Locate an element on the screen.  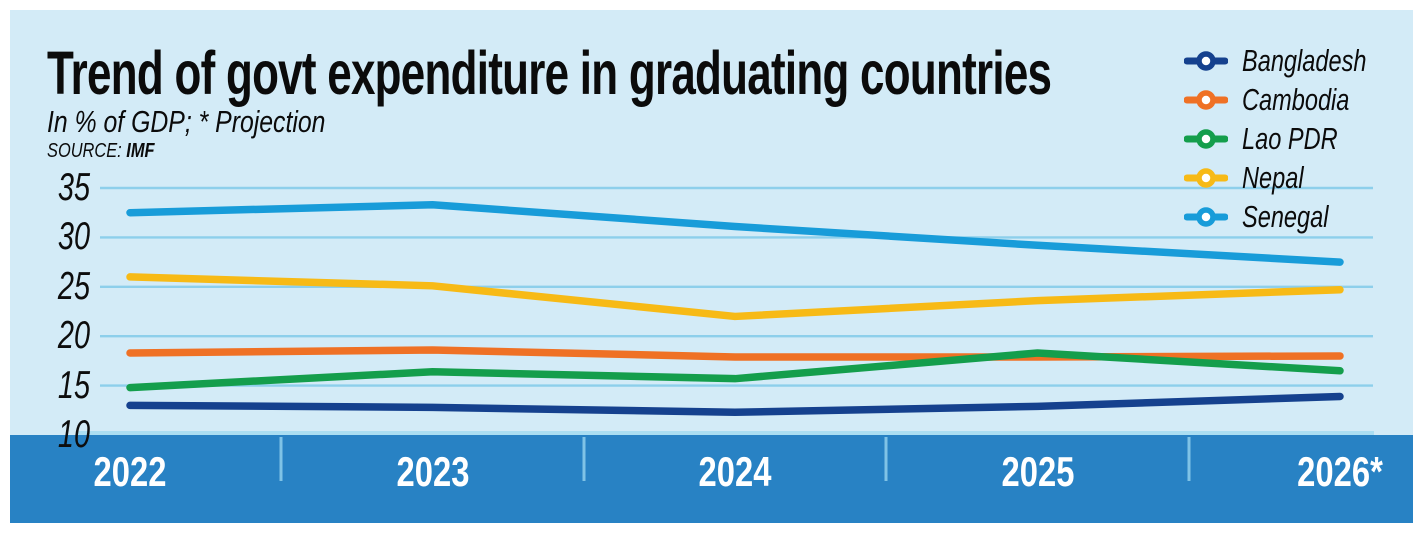
y-axis-label-30: 30 is located at coordinates (73, 237).